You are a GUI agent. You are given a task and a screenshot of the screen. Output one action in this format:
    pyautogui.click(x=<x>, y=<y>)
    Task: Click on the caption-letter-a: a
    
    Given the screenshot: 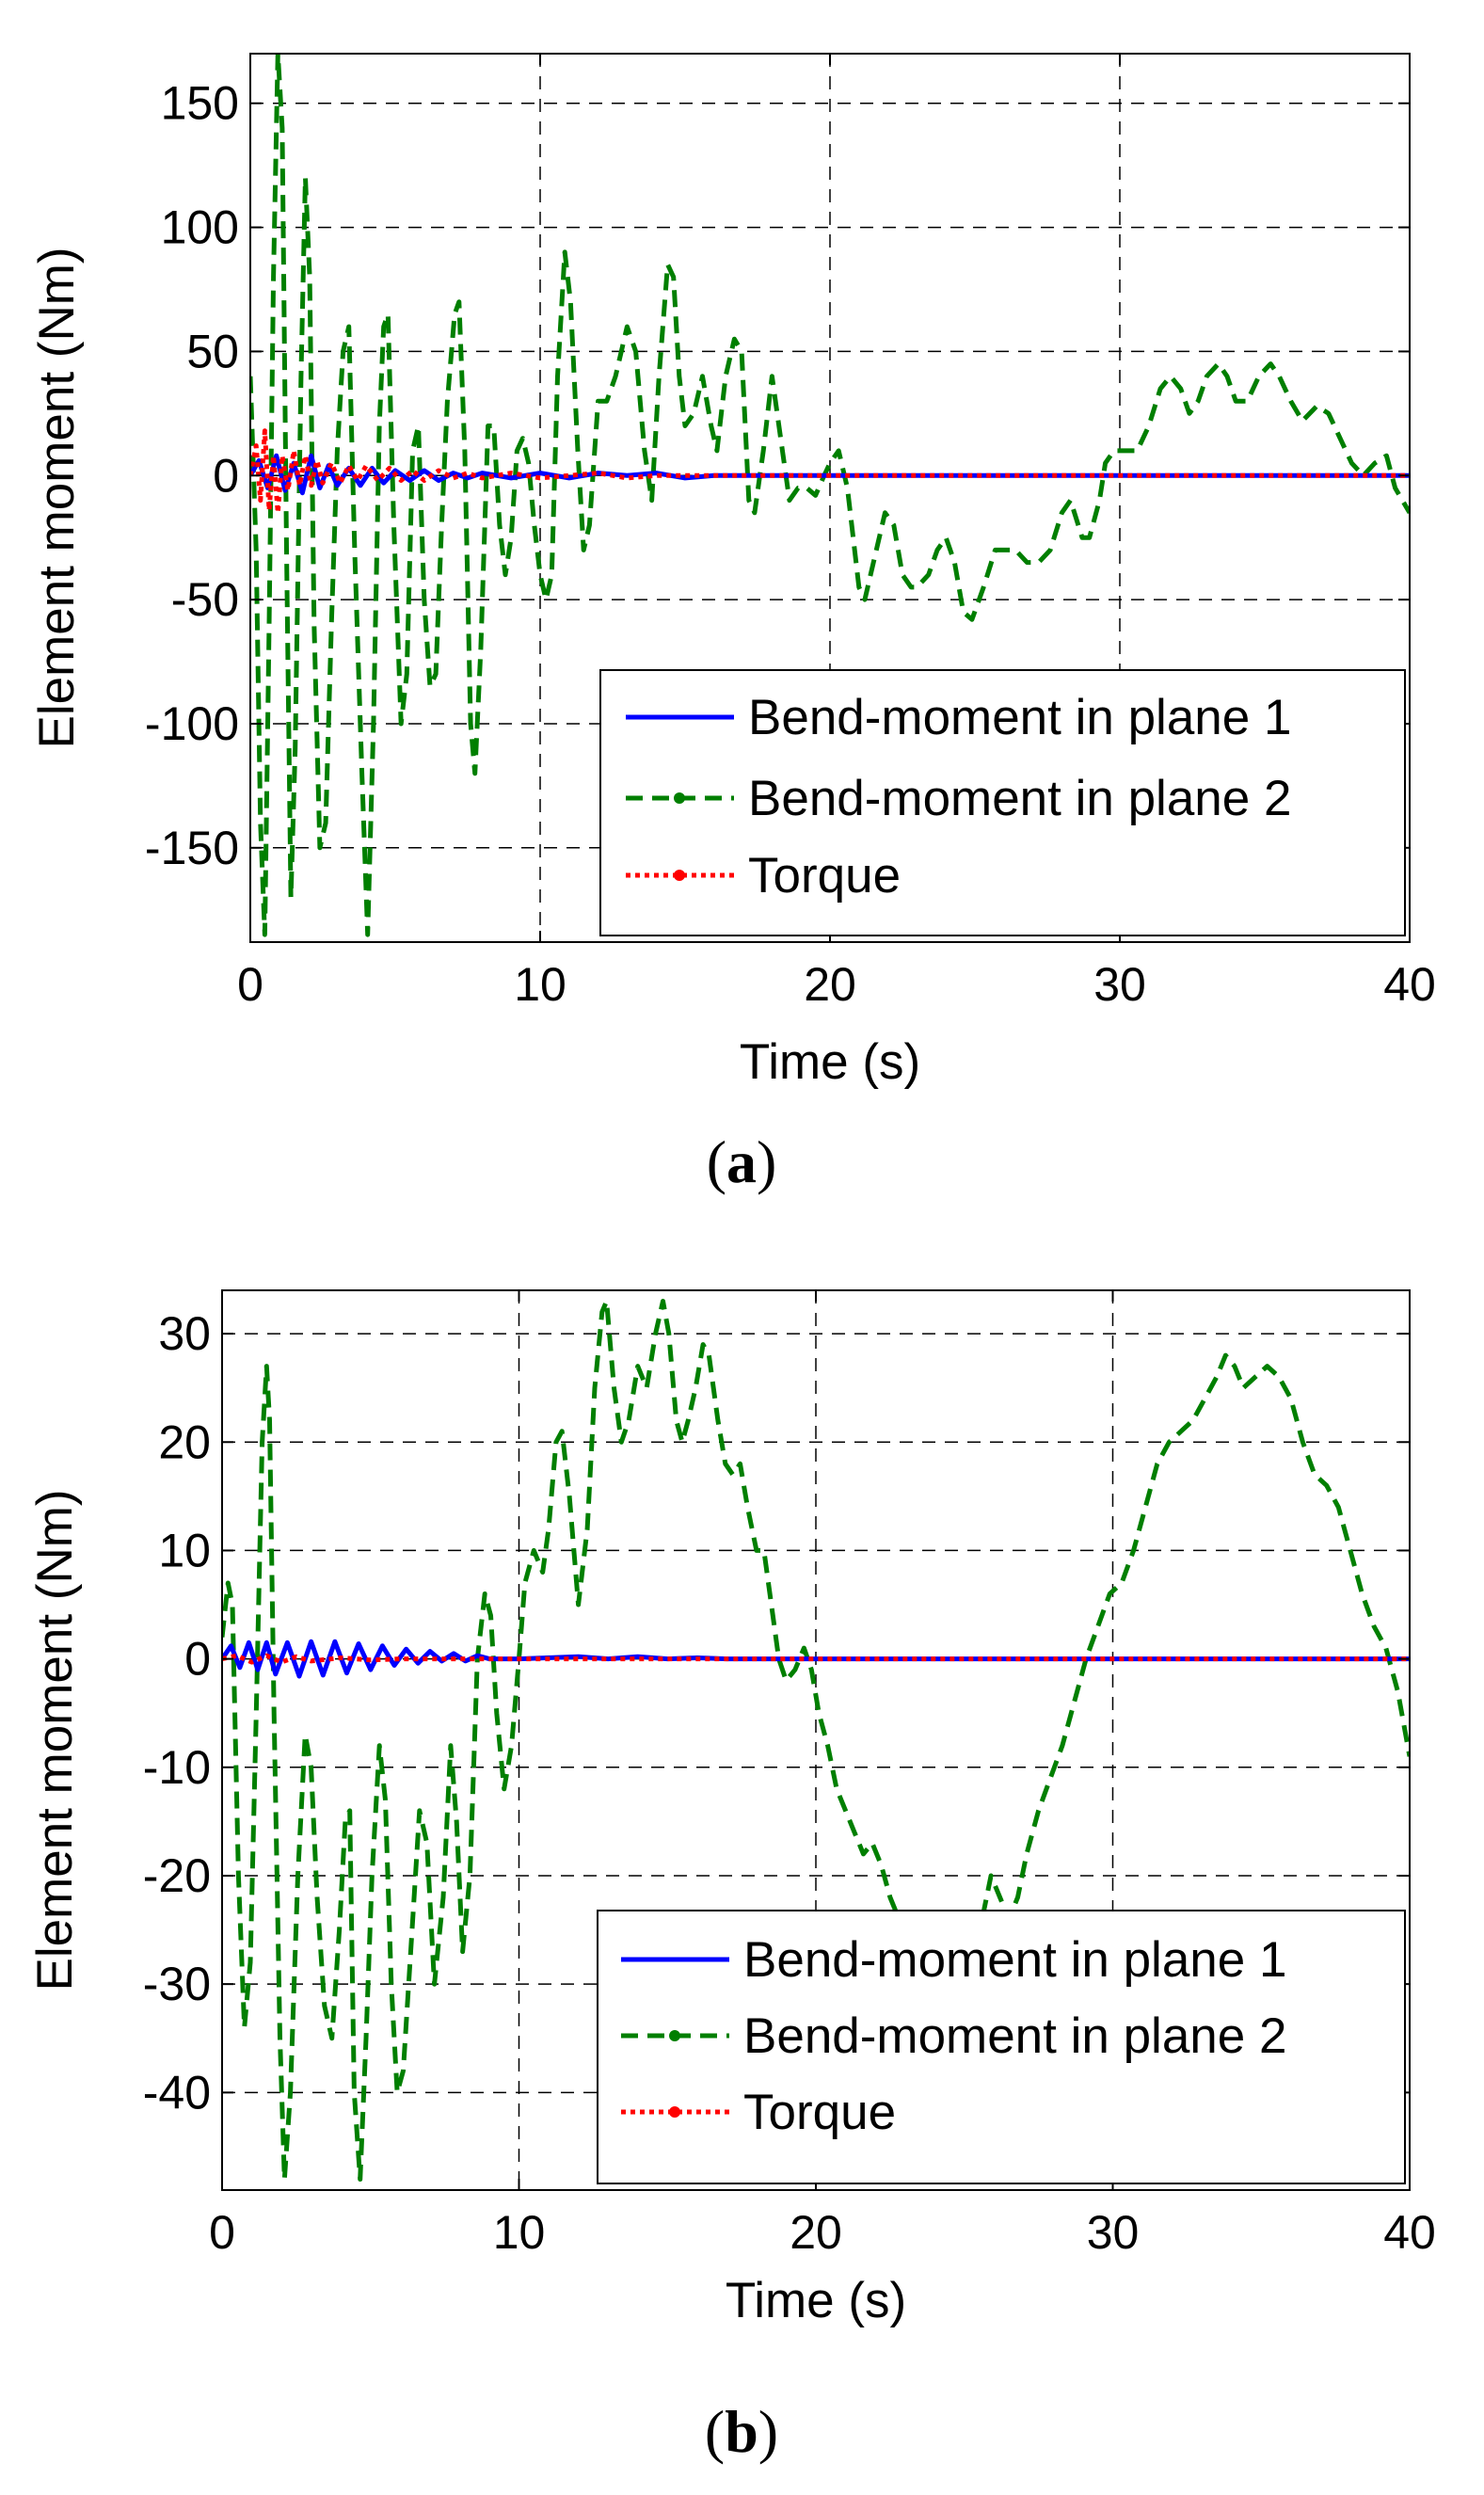 What is the action you would take?
    pyautogui.click(x=741, y=1161)
    